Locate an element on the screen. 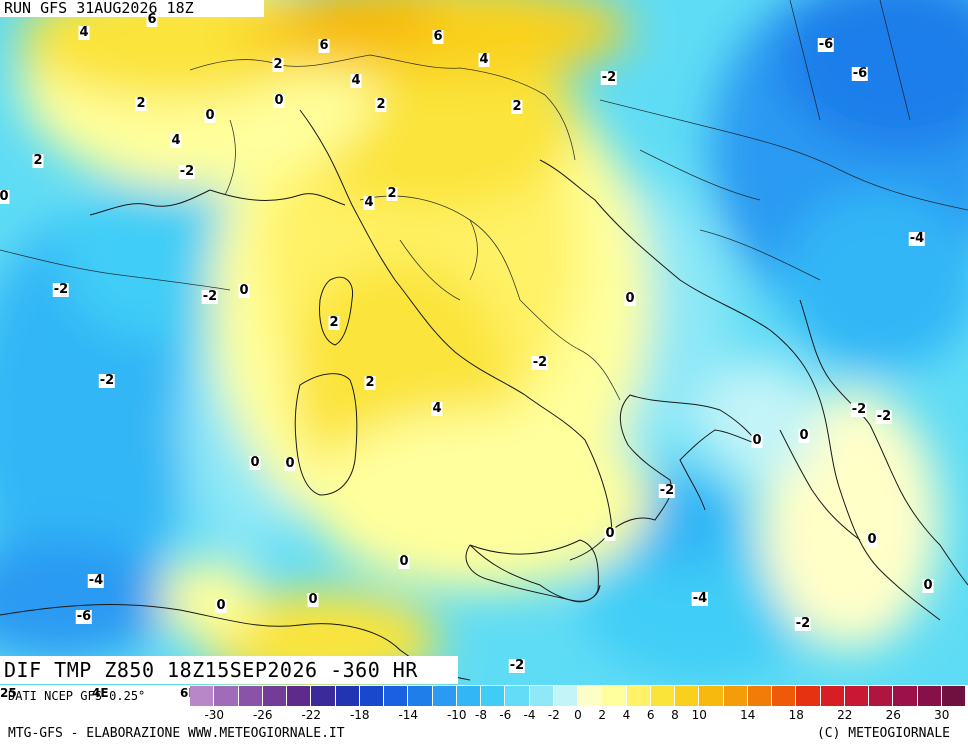 The image size is (968, 745). map-title: DIF TMP Z850 18Z15SEP2026 -360 HR is located at coordinates (229, 670).